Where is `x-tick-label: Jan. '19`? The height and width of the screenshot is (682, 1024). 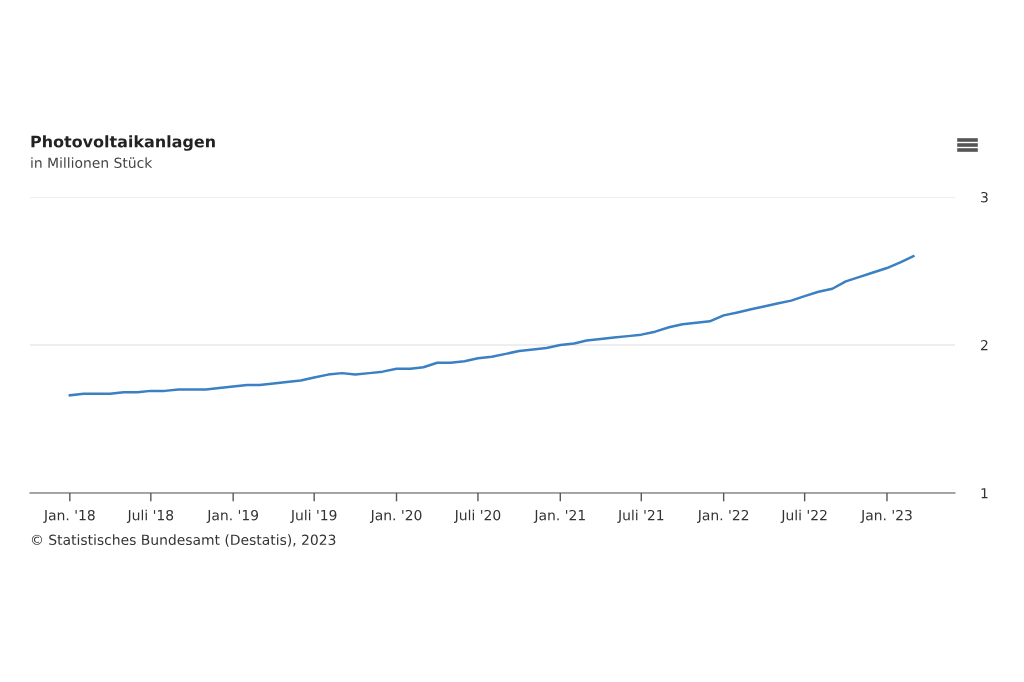 x-tick-label: Jan. '19 is located at coordinates (232, 516).